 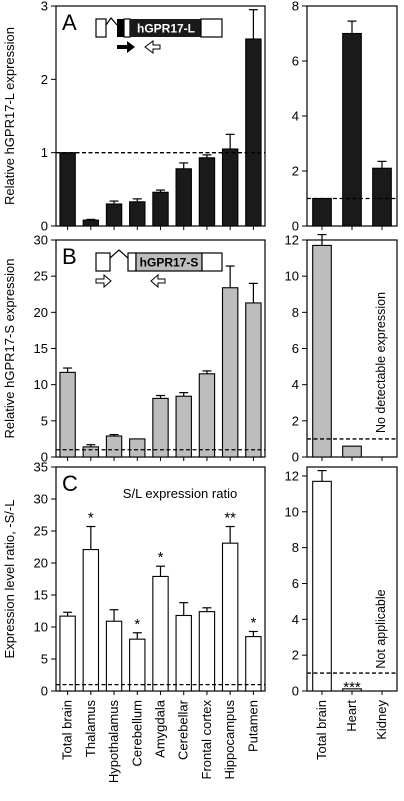 I want to click on panel-subtitle: S/L expression ratio, so click(x=180, y=493).